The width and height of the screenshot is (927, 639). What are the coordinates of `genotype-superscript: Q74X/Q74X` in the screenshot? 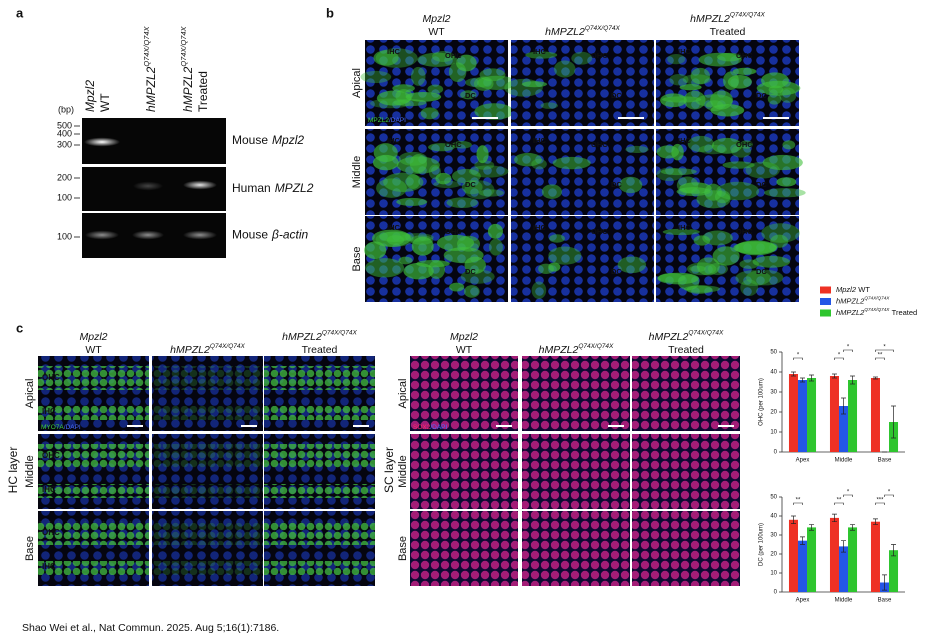 It's located at (183, 45).